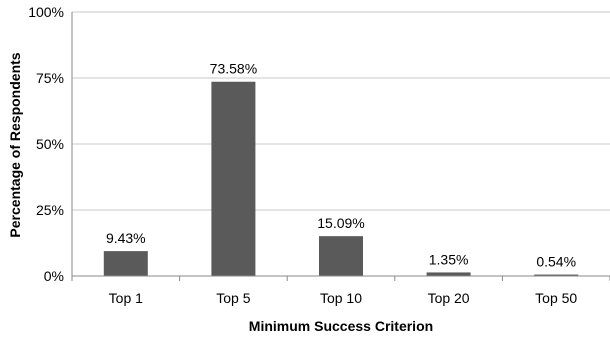 This screenshot has height=337, width=610. What do you see at coordinates (46, 12) in the screenshot?
I see `y-tick-label: 100%` at bounding box center [46, 12].